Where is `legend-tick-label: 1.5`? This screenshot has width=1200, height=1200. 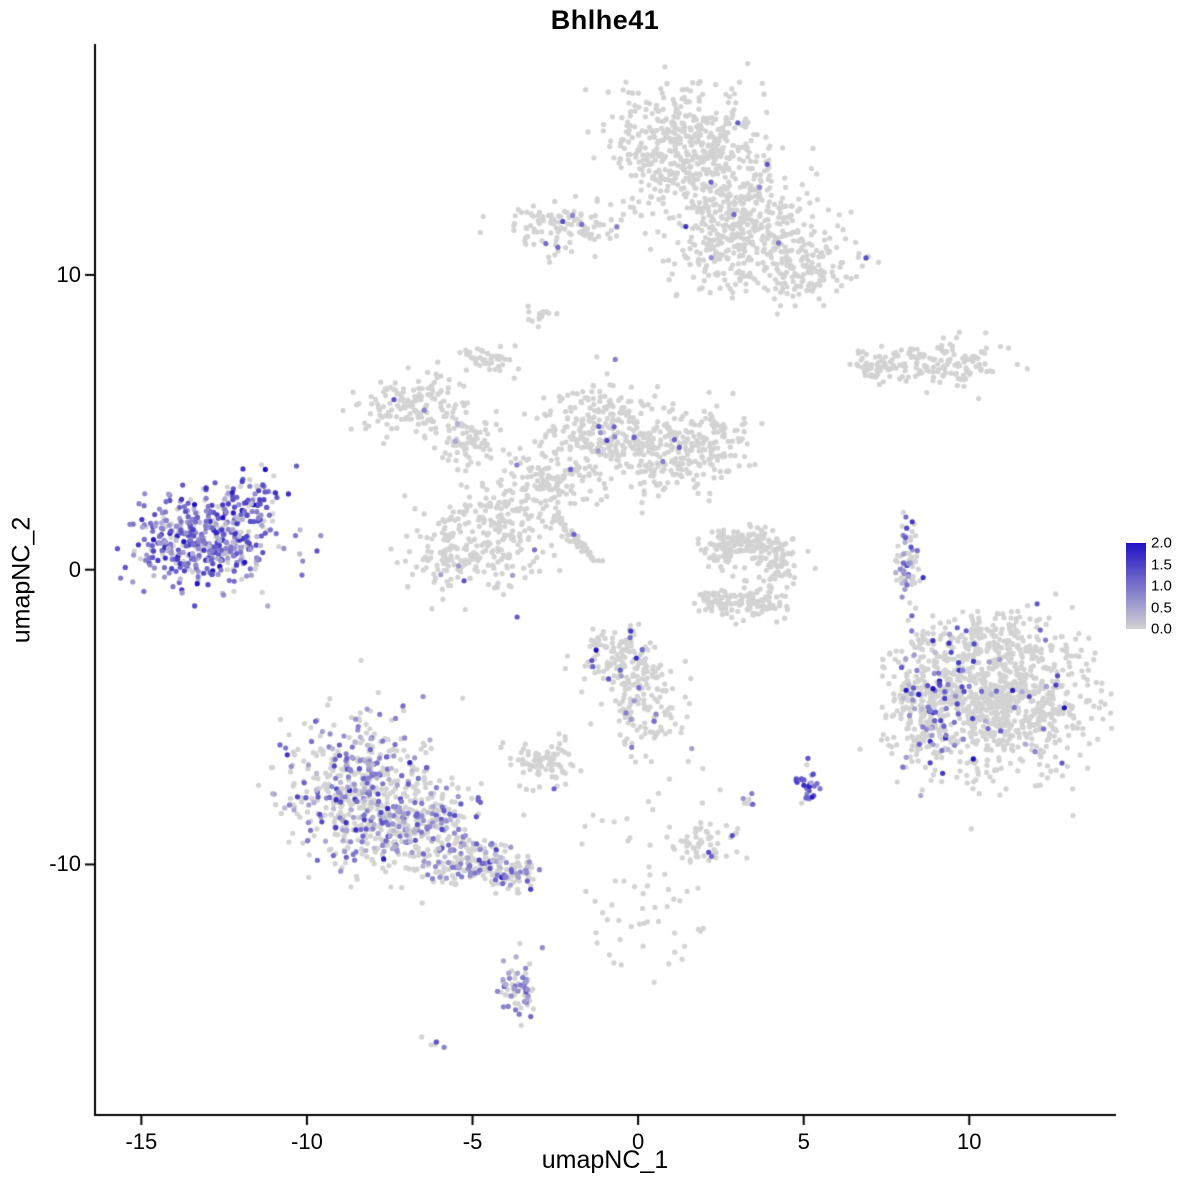
legend-tick-label: 1.5 is located at coordinates (1161, 564).